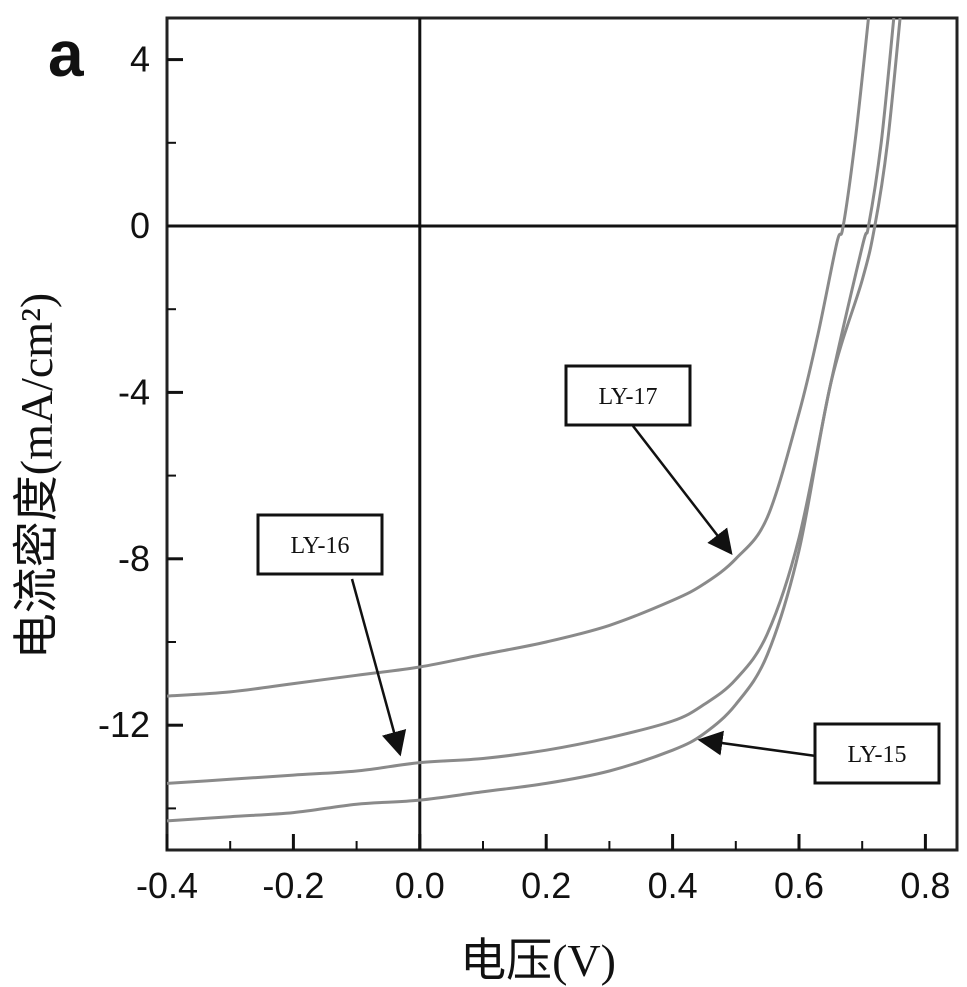 Image resolution: width=967 pixels, height=987 pixels. What do you see at coordinates (758, 748) in the screenshot?
I see `ly15-arrow` at bounding box center [758, 748].